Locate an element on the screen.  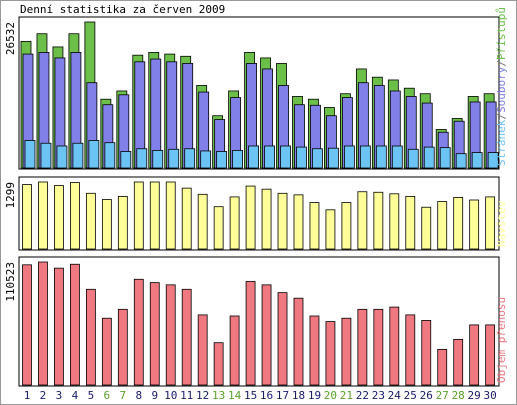
legend: Stránek/Soubory/Přístupů is located at coordinates (501, 86).